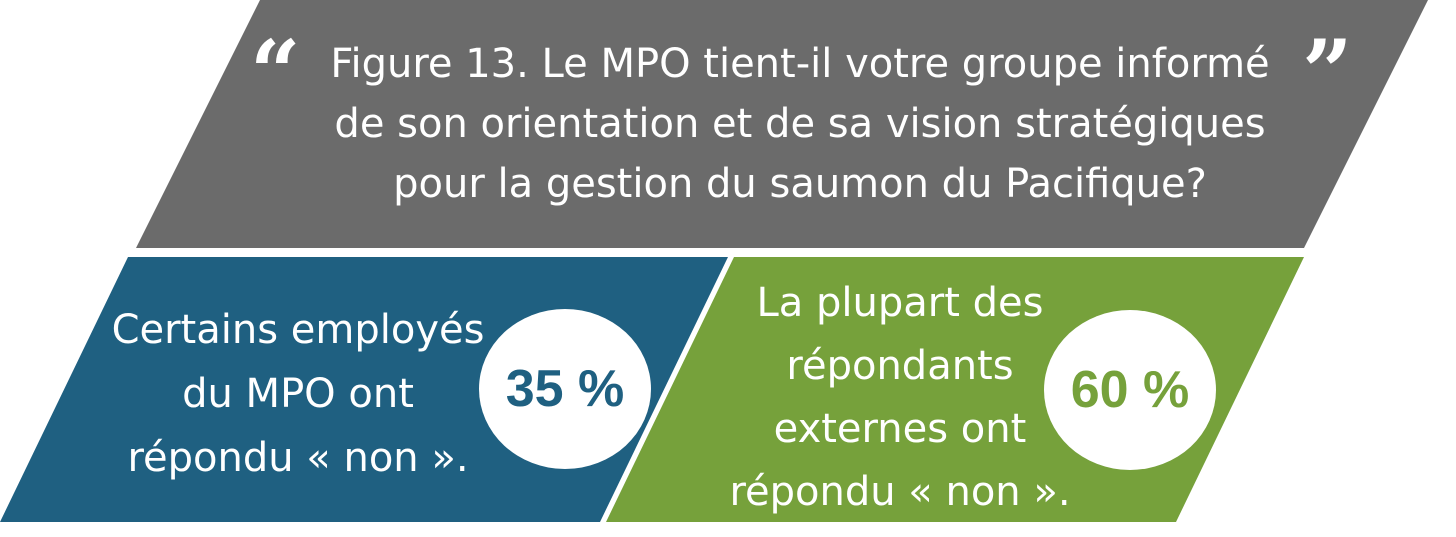 Image resolution: width=1456 pixels, height=537 pixels. I want to click on open-quote-icon: “, so click(275, 72).